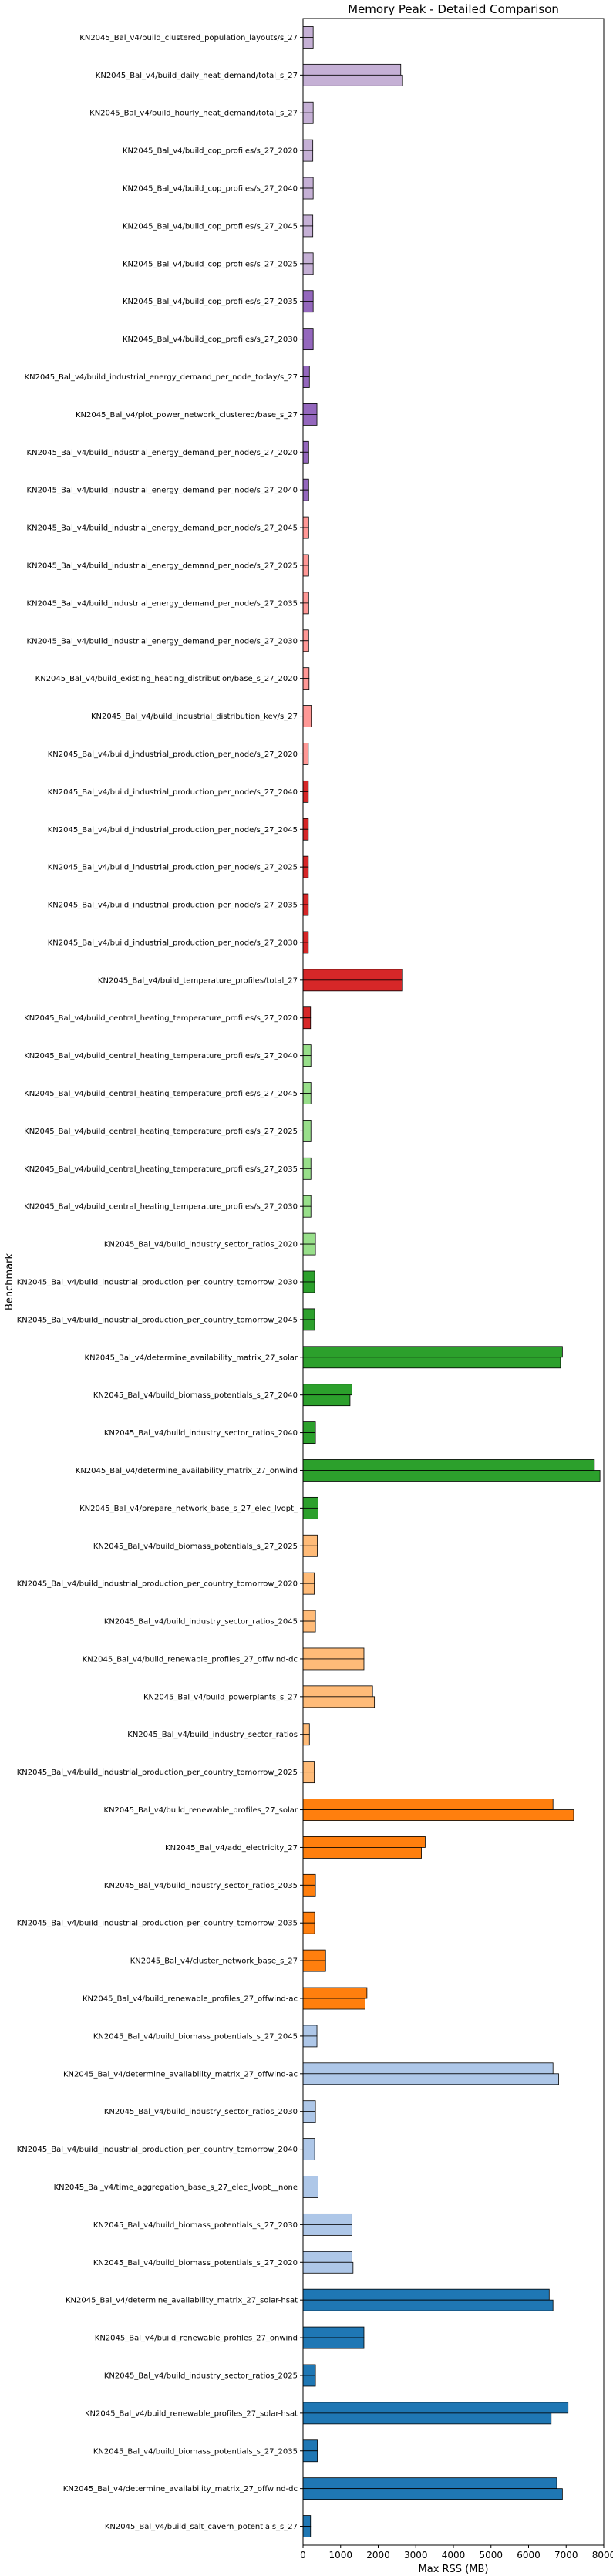  Describe the element at coordinates (454, 2569) in the screenshot. I see `x-axis-label: Max RSS (MB)` at that location.